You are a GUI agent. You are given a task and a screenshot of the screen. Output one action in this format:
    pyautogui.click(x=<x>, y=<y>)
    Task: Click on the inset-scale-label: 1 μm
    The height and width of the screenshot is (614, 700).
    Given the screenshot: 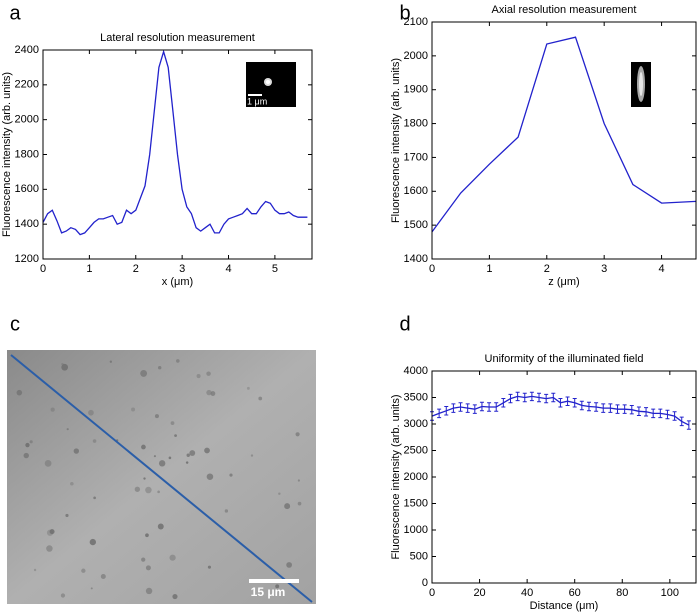 What is the action you would take?
    pyautogui.click(x=257, y=101)
    